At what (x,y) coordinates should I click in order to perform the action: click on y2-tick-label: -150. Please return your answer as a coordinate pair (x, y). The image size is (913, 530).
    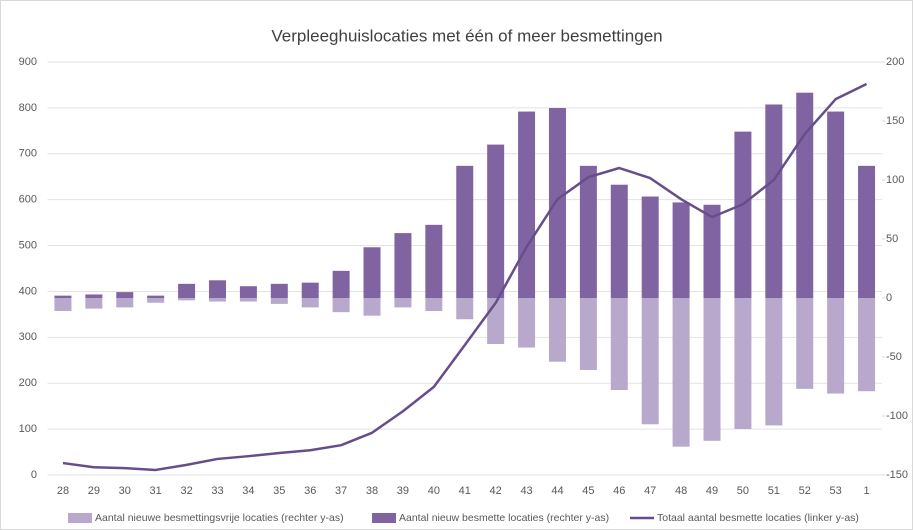
    Looking at the image, I should click on (897, 475).